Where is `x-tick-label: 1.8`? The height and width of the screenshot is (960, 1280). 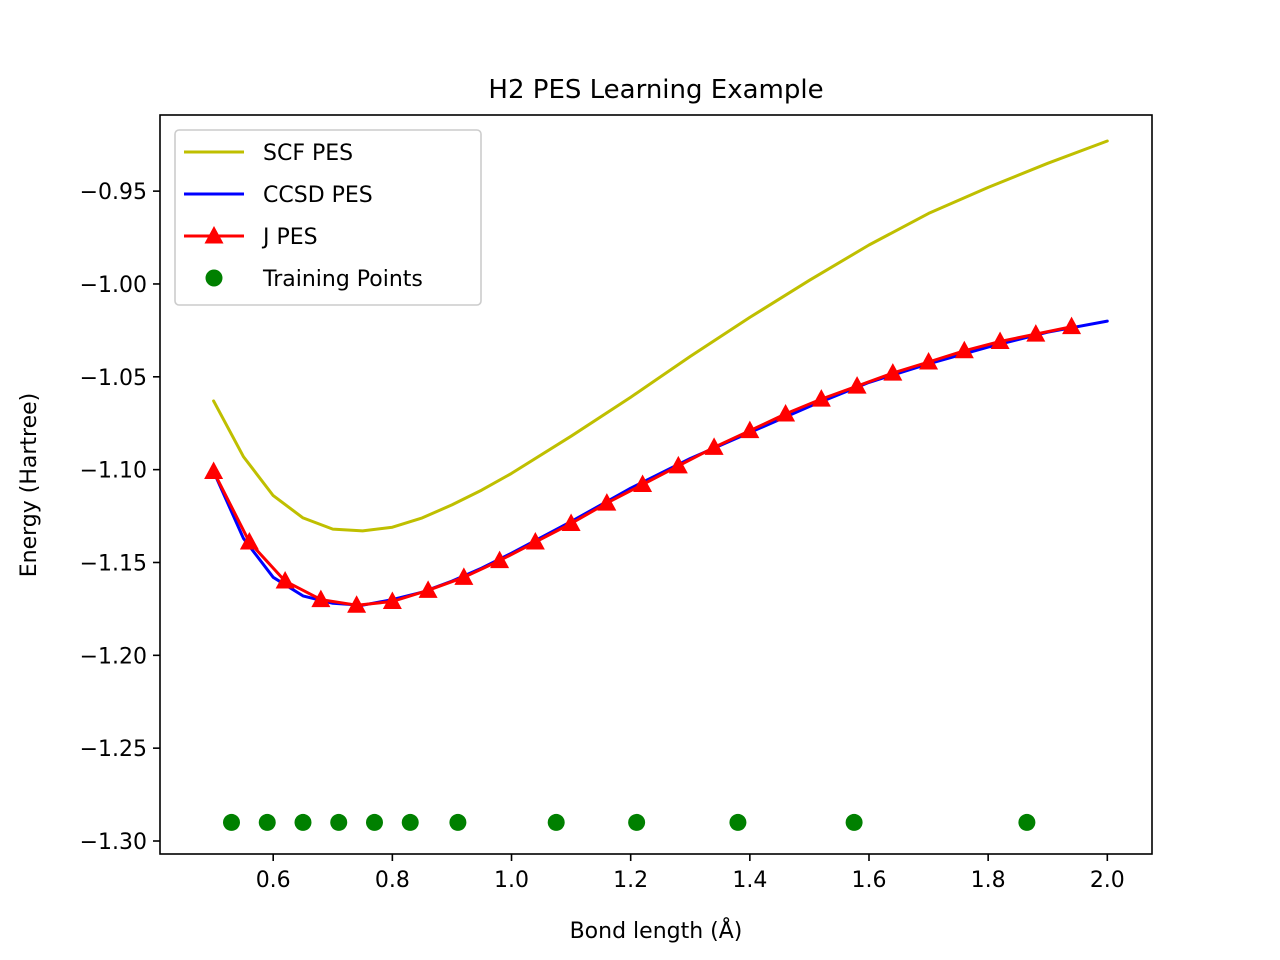 x-tick-label: 1.8 is located at coordinates (988, 880).